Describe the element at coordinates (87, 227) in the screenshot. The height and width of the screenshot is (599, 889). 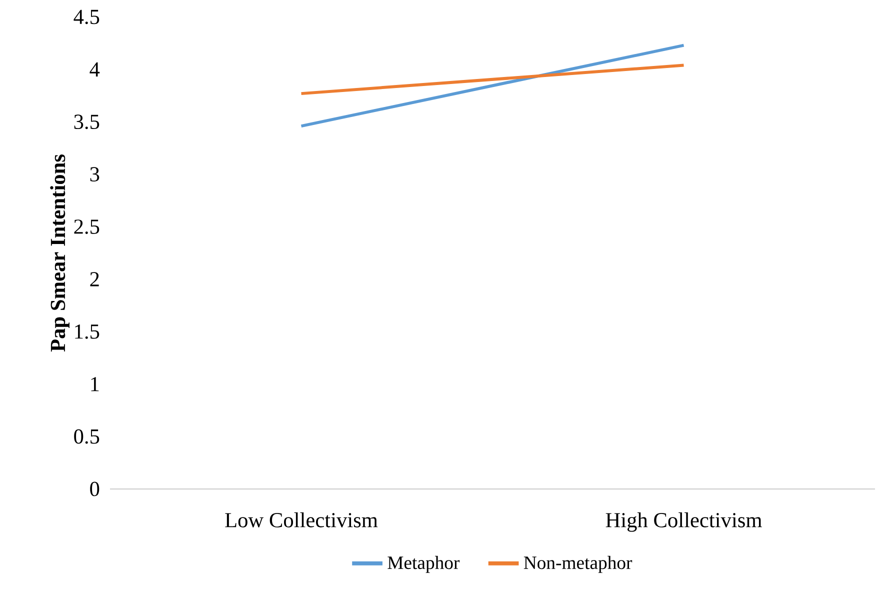
I see `y-tick-label: 2.5` at that location.